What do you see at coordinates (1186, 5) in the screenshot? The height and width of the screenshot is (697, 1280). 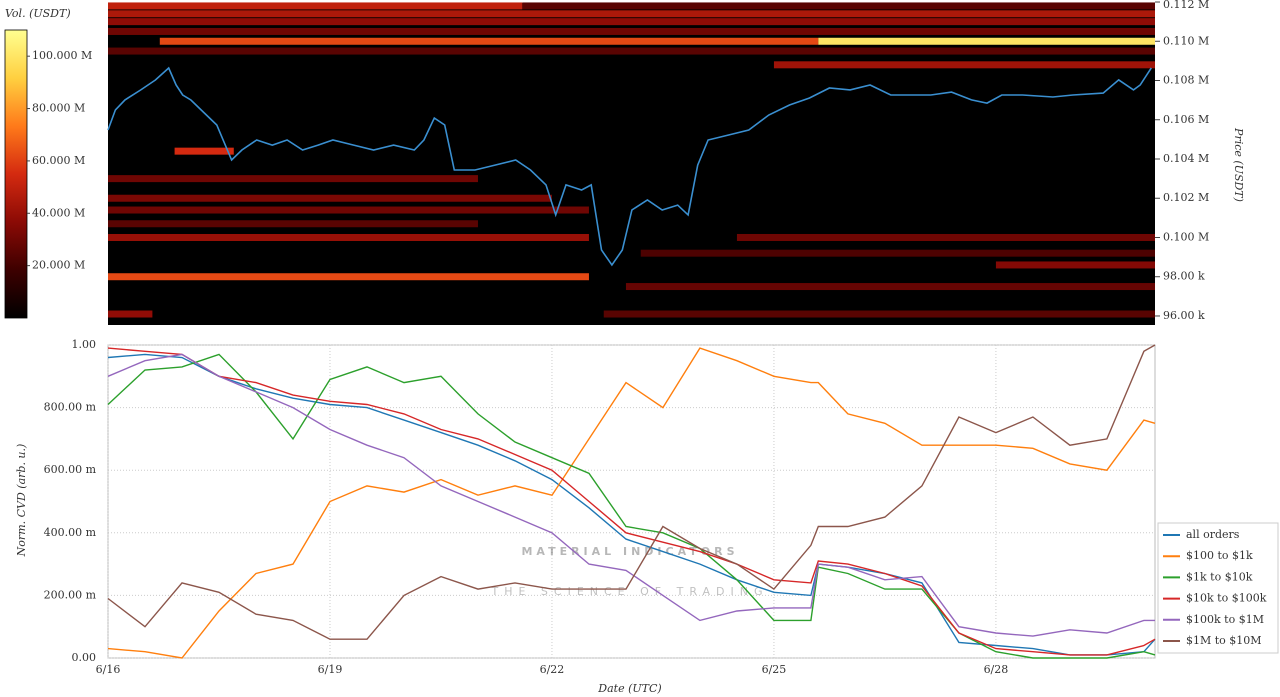 I see `y-tick-label: 0.112 M` at bounding box center [1186, 5].